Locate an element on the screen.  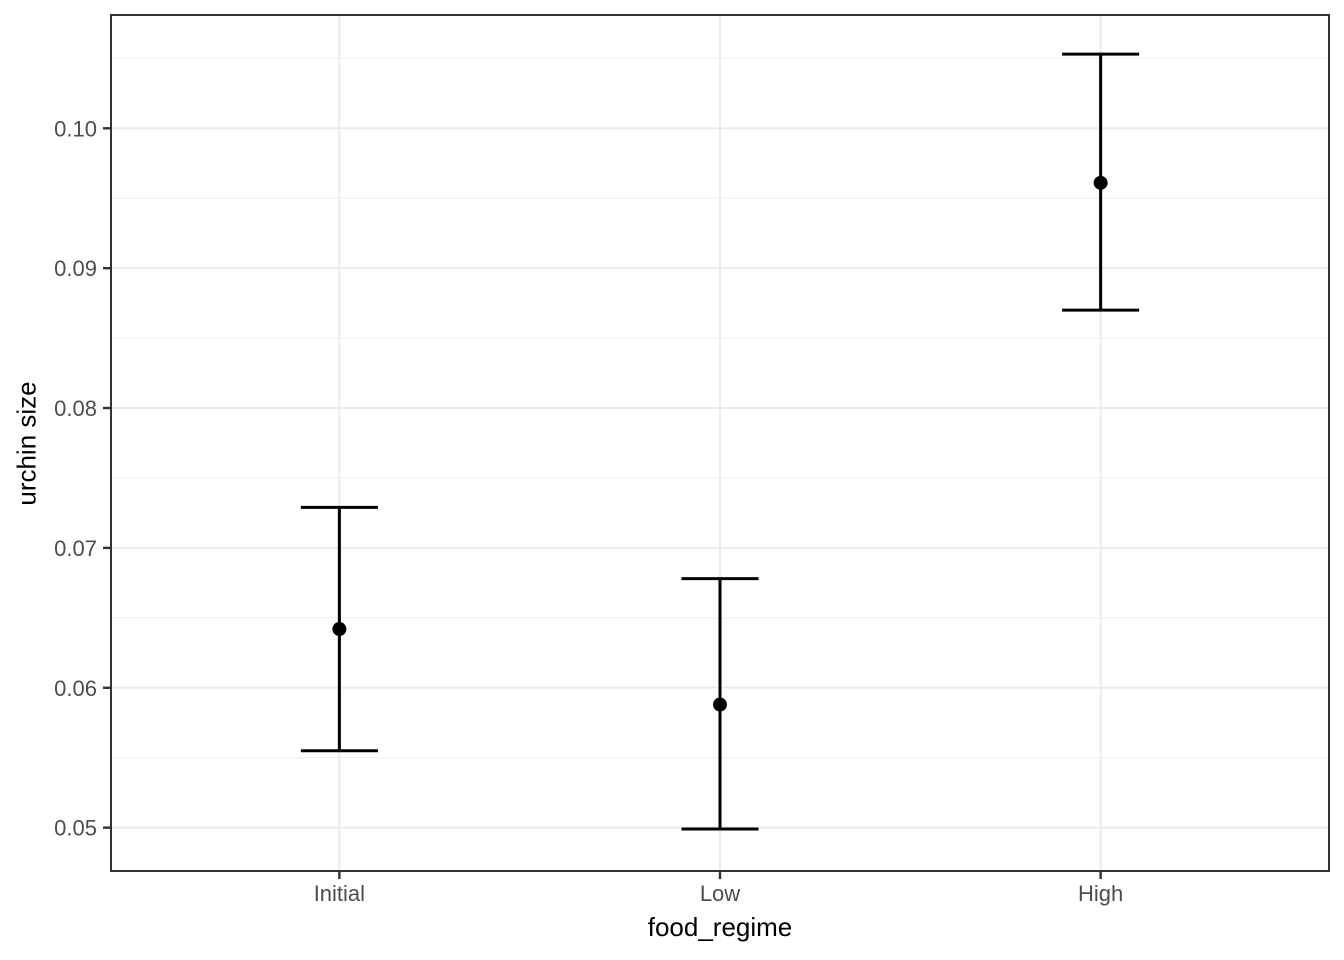
data-point-high is located at coordinates (1100, 182).